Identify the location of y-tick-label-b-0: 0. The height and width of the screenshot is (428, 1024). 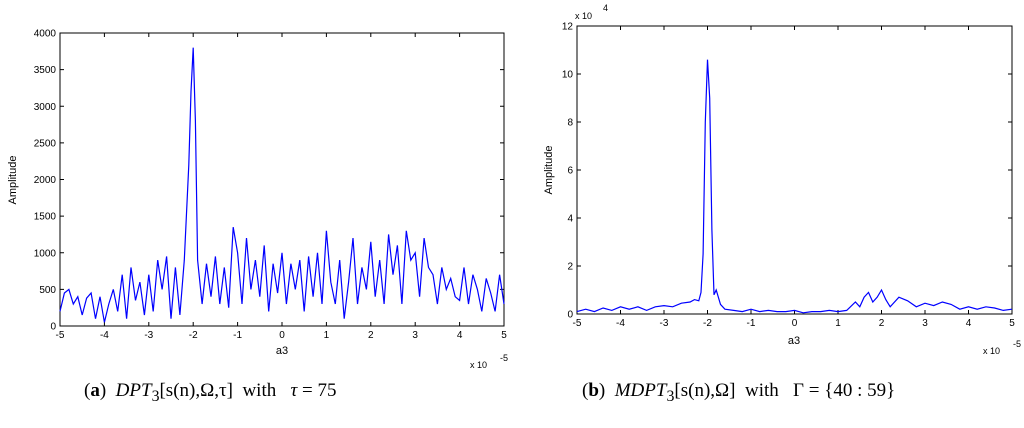
(570, 315).